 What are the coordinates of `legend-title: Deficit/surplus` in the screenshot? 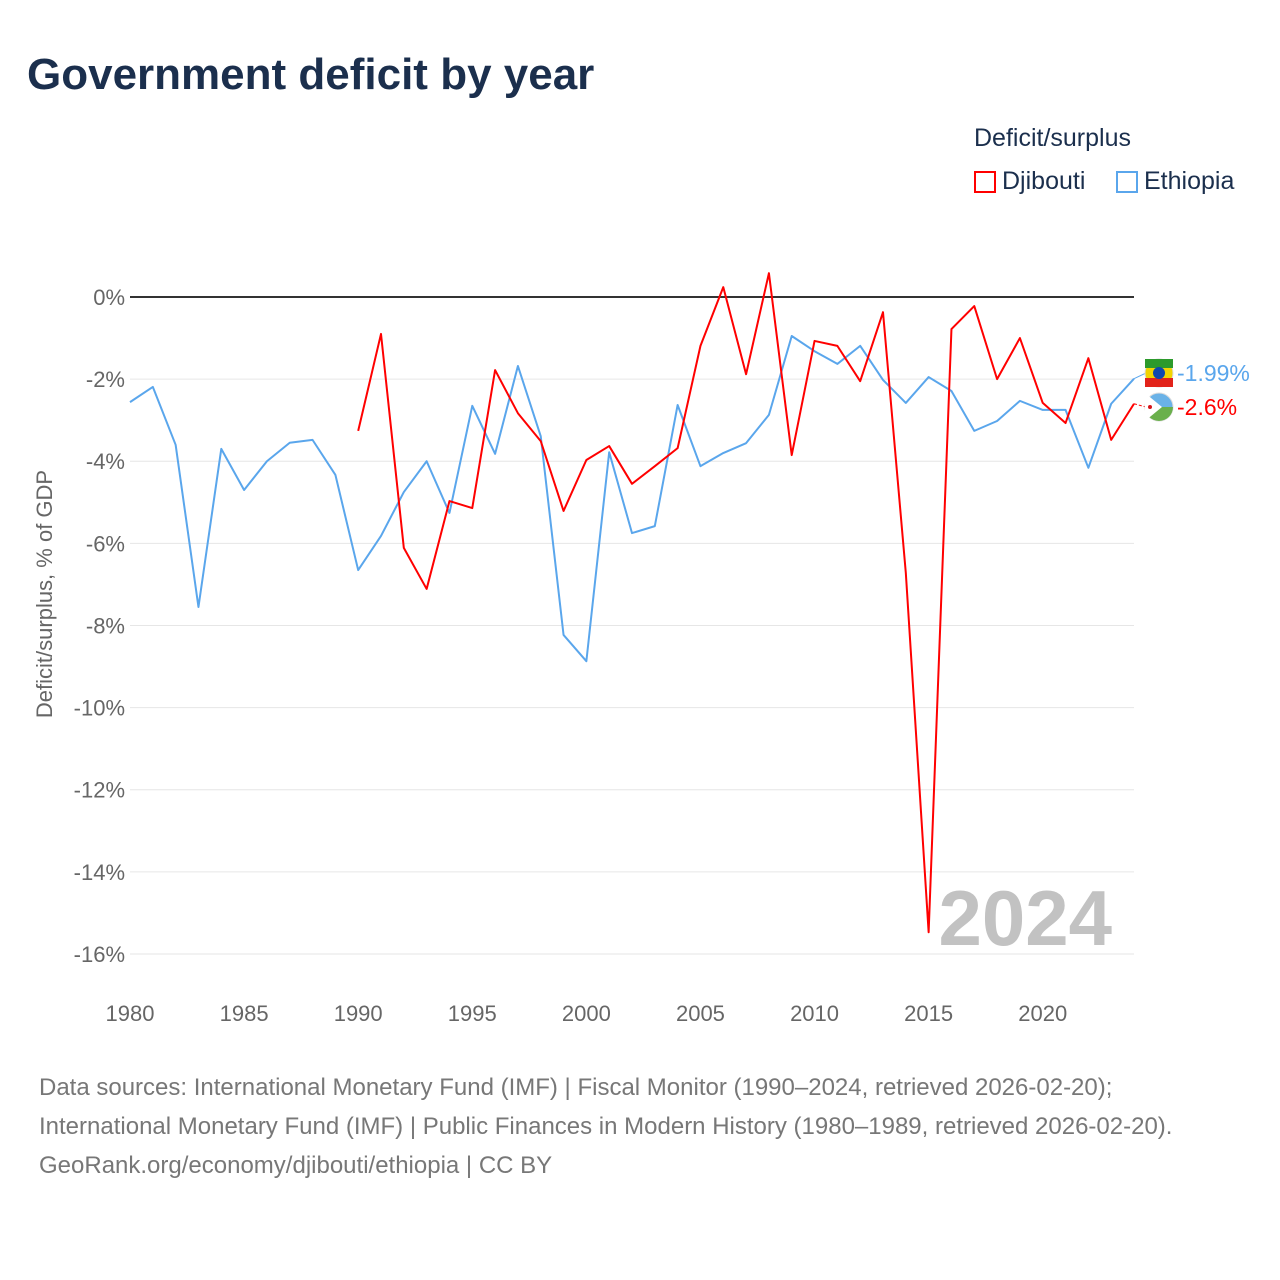 It's located at (1052, 138).